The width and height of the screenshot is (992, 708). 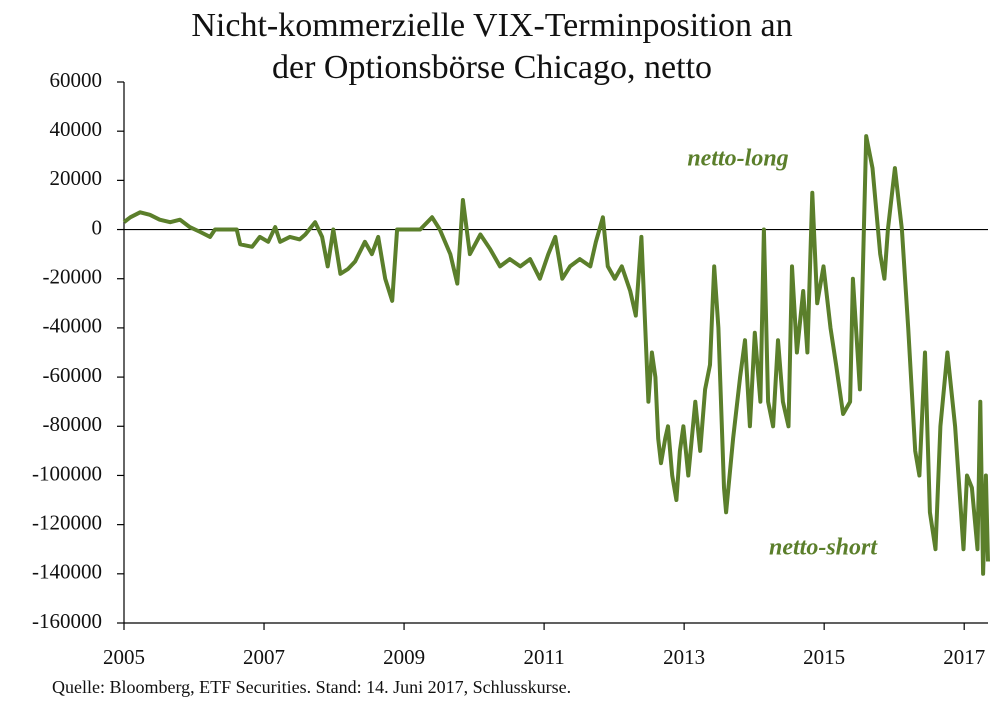 I want to click on y-tick-label: -60000, so click(x=73, y=375).